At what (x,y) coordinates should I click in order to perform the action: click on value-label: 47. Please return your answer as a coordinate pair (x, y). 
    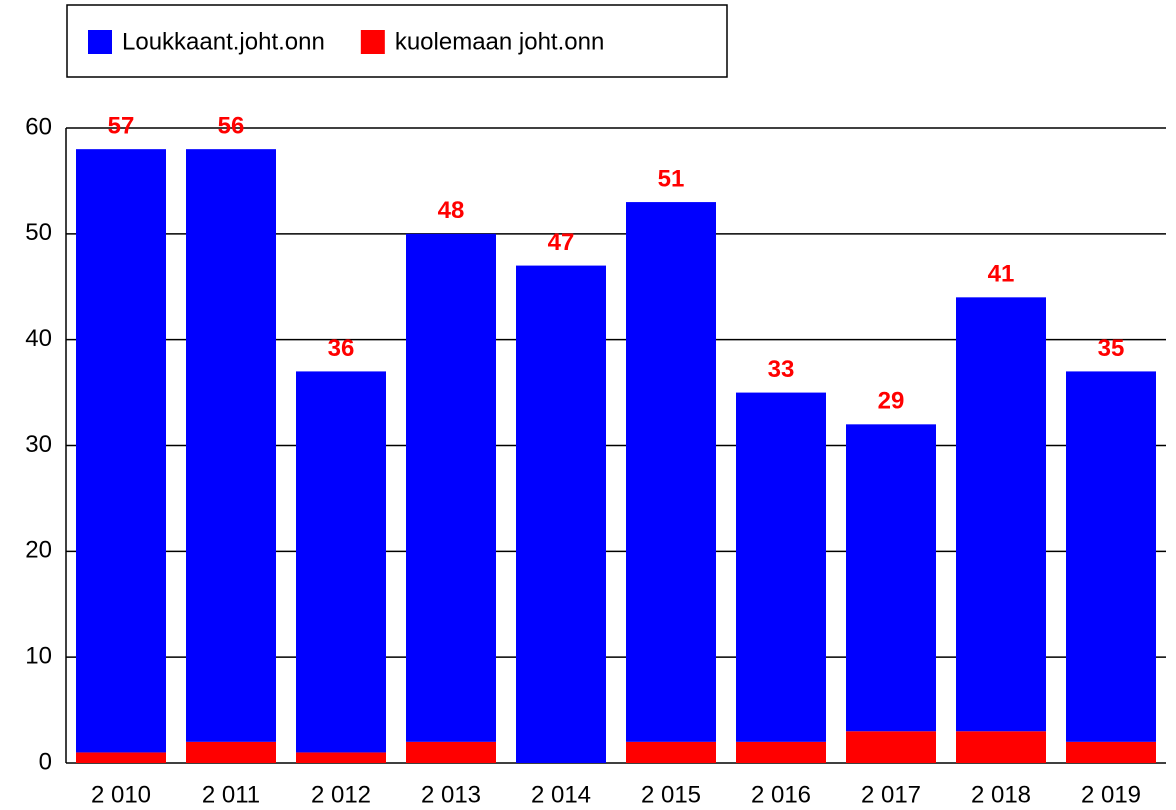
    Looking at the image, I should click on (561, 242).